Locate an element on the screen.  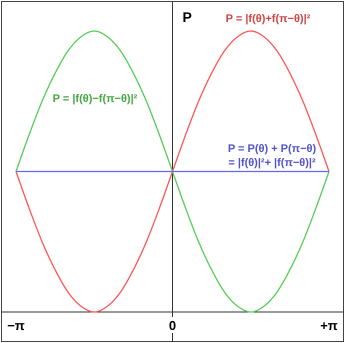
y-axis-title: P is located at coordinates (187, 17).